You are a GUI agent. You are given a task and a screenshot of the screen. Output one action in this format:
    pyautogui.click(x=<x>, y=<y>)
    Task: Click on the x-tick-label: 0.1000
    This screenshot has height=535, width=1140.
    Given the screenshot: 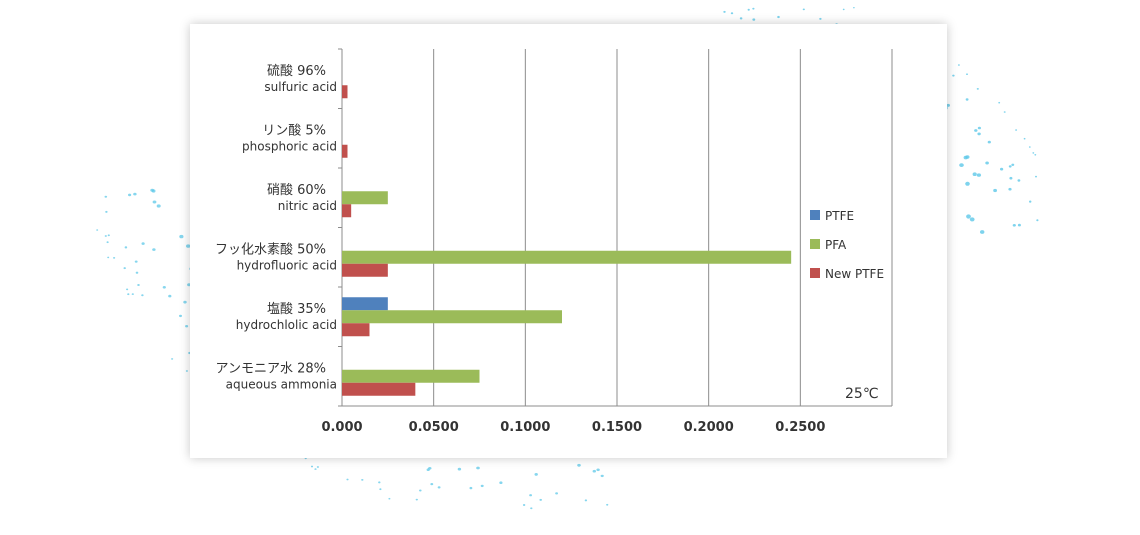 What is the action you would take?
    pyautogui.click(x=525, y=427)
    